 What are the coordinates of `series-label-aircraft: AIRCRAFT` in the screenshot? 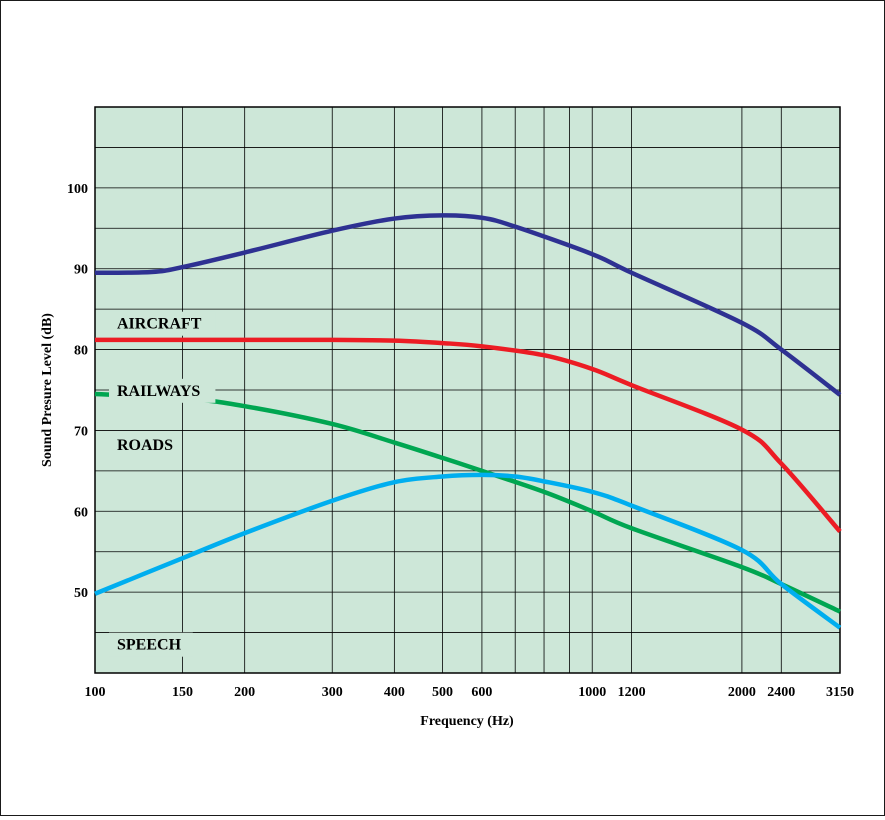 It's located at (159, 324).